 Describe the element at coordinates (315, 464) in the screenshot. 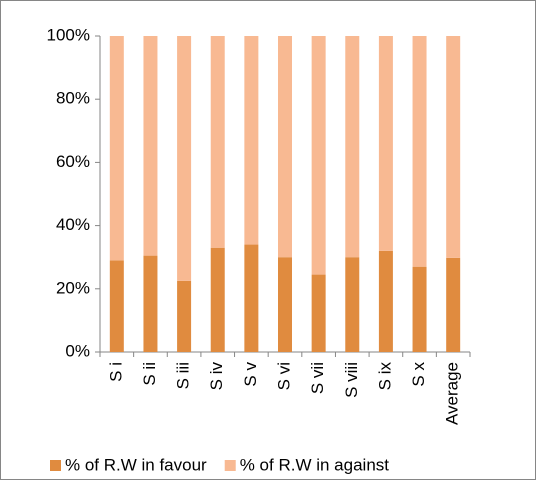

I see `legend-label: % of R.W in against` at that location.